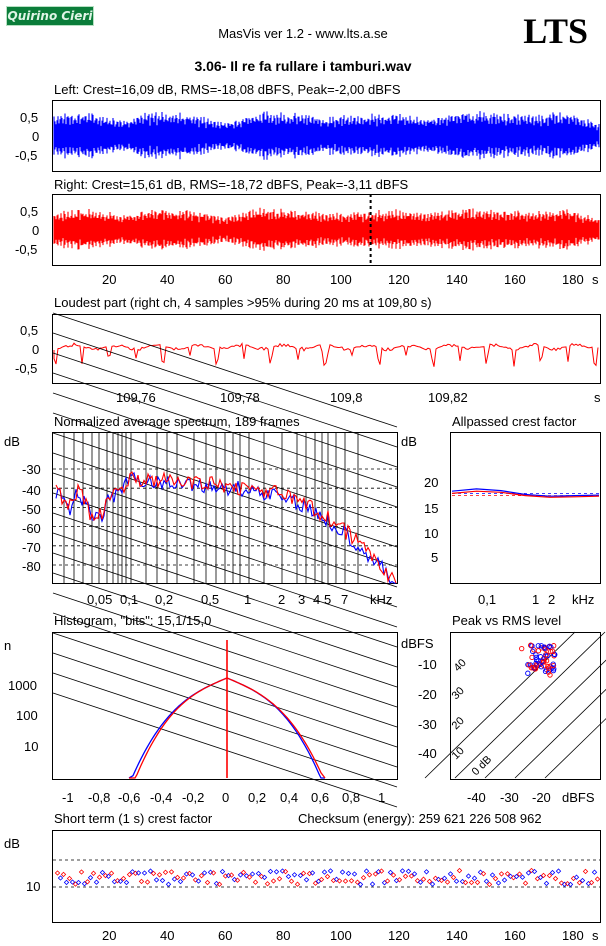 This screenshot has height=946, width=606. Describe the element at coordinates (210, 599) in the screenshot. I see `x-tick: 0,5` at that location.